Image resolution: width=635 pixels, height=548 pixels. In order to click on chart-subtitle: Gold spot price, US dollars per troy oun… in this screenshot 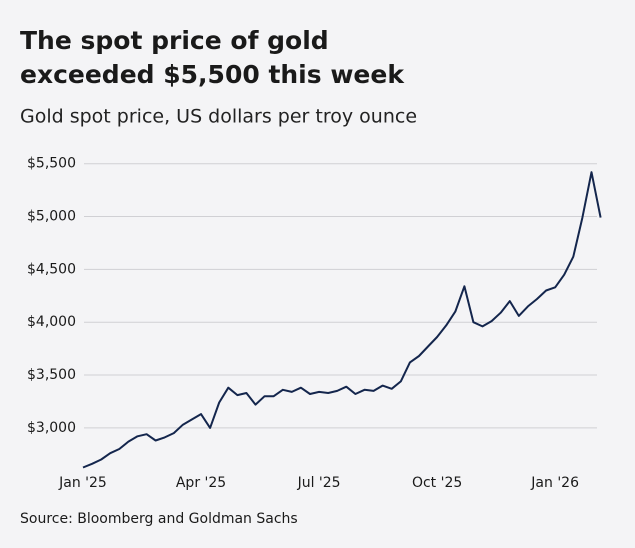, I will do `click(218, 117)`.